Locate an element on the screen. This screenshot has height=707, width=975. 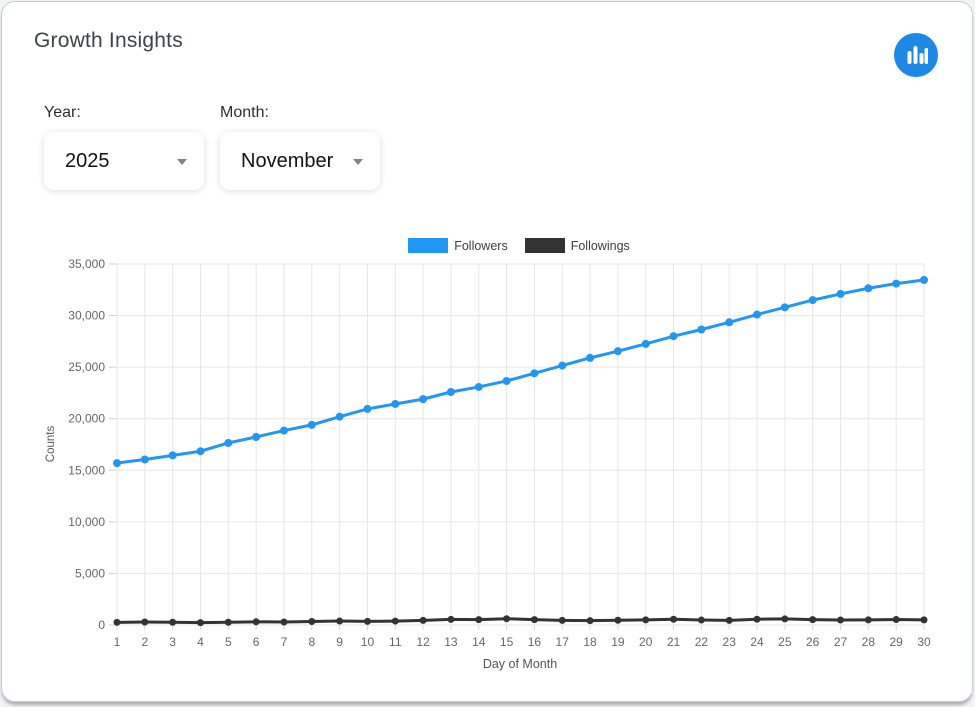
y-tick-label: 30,000 is located at coordinates (86, 316).